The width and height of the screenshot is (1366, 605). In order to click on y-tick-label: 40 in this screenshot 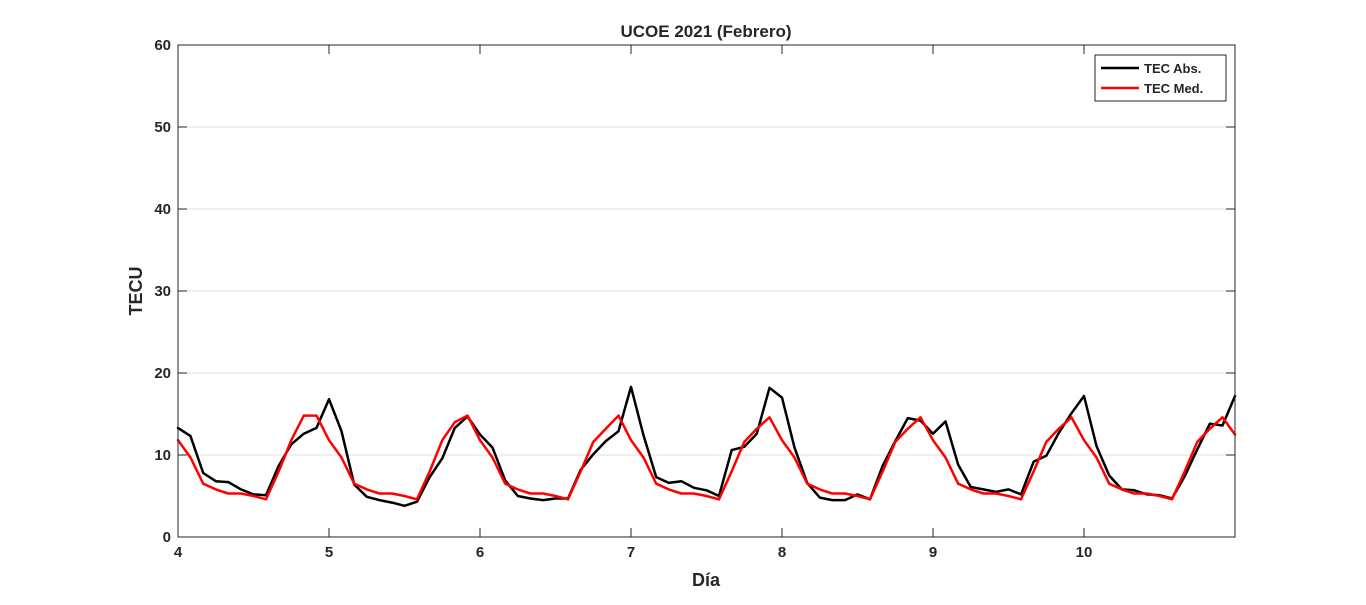, I will do `click(162, 209)`.